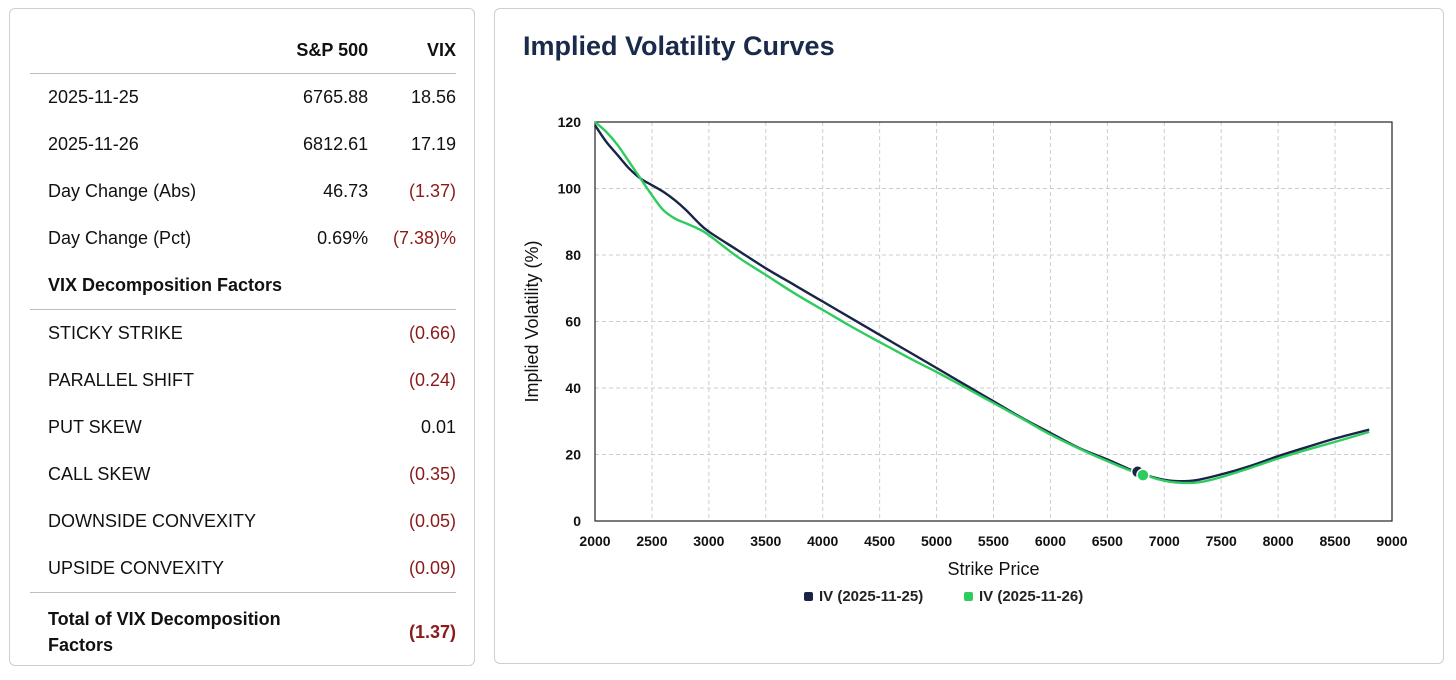 This screenshot has width=1456, height=680. What do you see at coordinates (570, 122) in the screenshot?
I see `y-tick-label: 120` at bounding box center [570, 122].